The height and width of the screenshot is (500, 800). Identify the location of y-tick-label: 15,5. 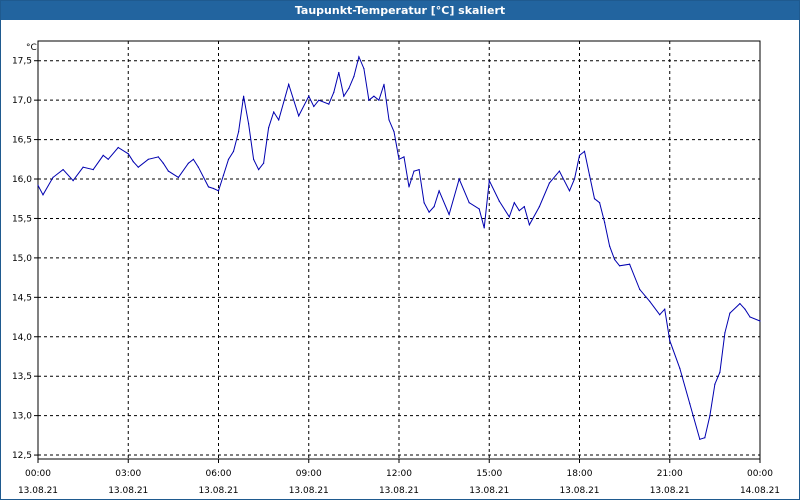
(22, 219).